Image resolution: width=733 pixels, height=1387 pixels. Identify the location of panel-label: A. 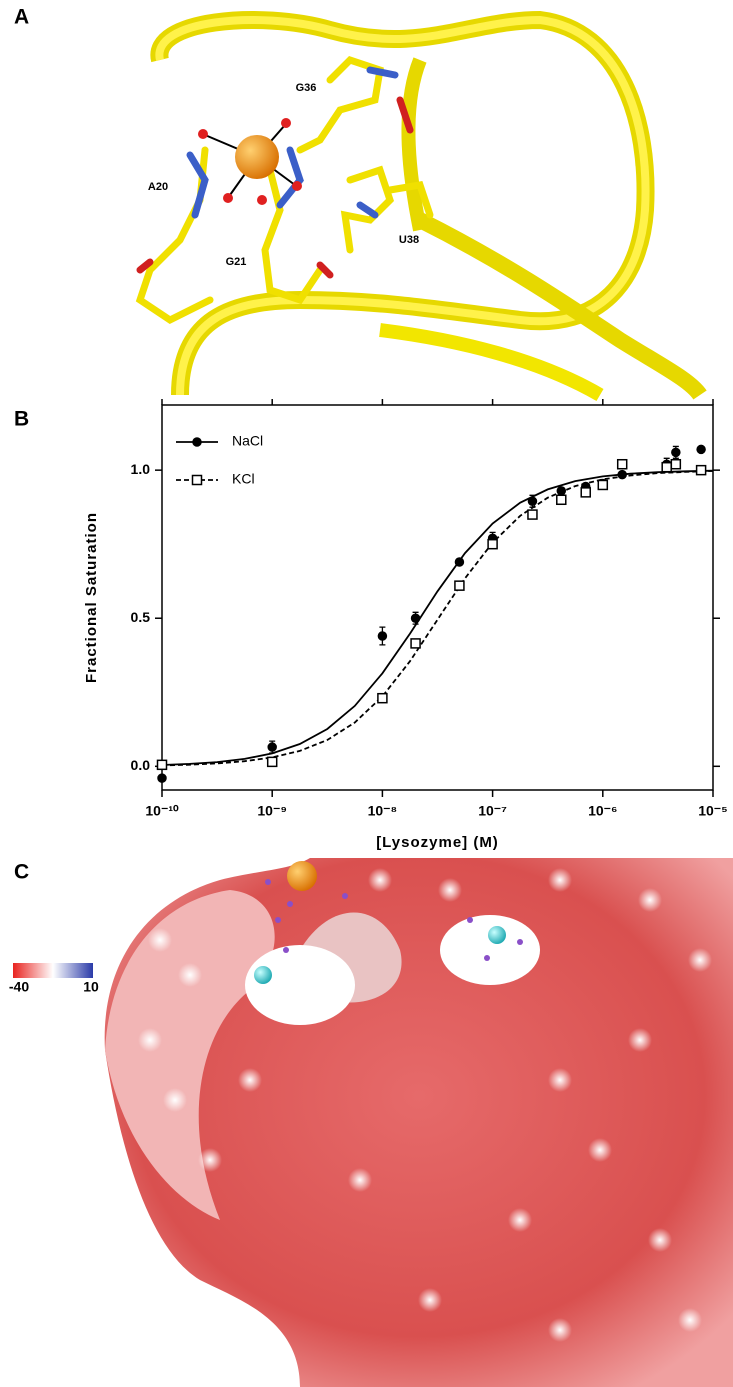
(21, 17).